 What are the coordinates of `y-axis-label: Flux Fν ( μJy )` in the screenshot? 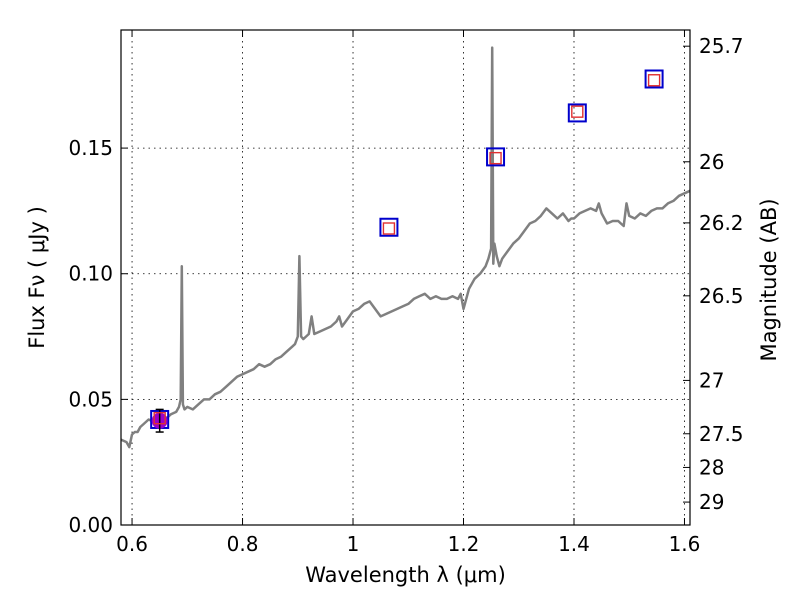 It's located at (37, 277).